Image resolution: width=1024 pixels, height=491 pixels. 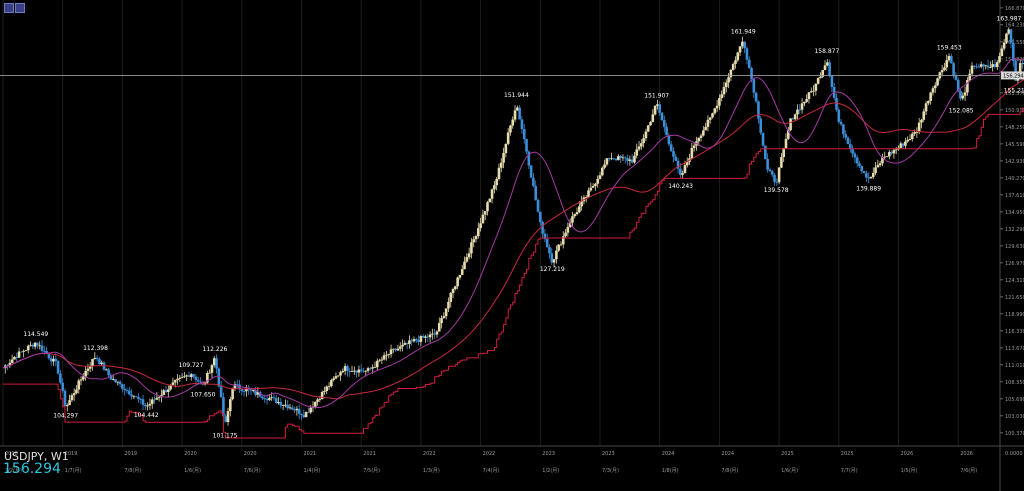 What do you see at coordinates (727, 454) in the screenshot?
I see `x-year-label: 2024` at bounding box center [727, 454].